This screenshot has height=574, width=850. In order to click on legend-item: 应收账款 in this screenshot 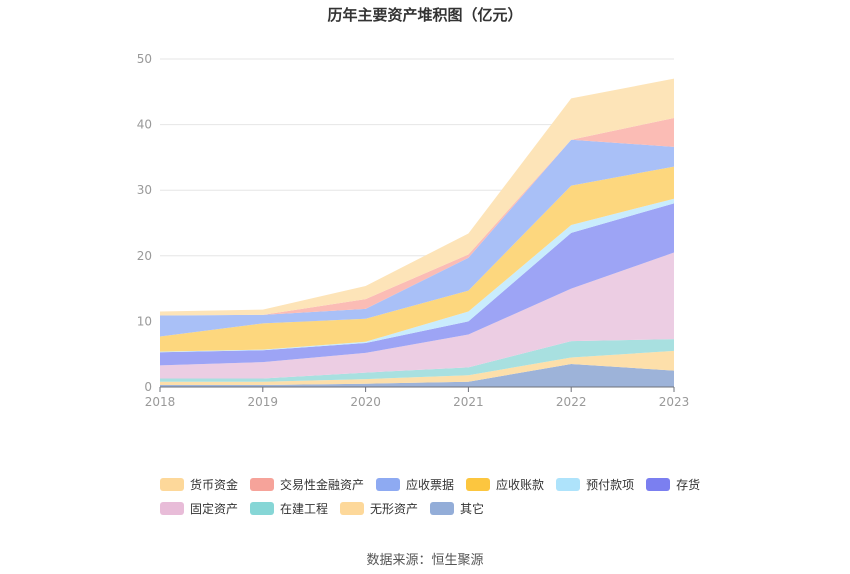, I will do `click(505, 484)`.